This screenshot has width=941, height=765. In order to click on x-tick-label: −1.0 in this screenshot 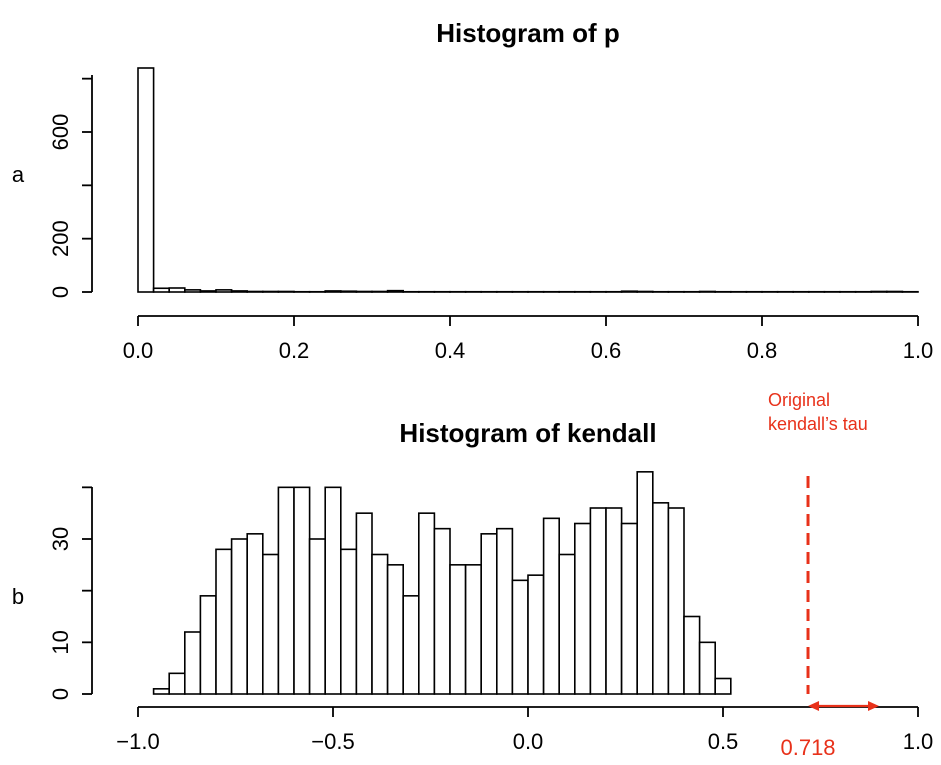, I will do `click(137, 741)`.